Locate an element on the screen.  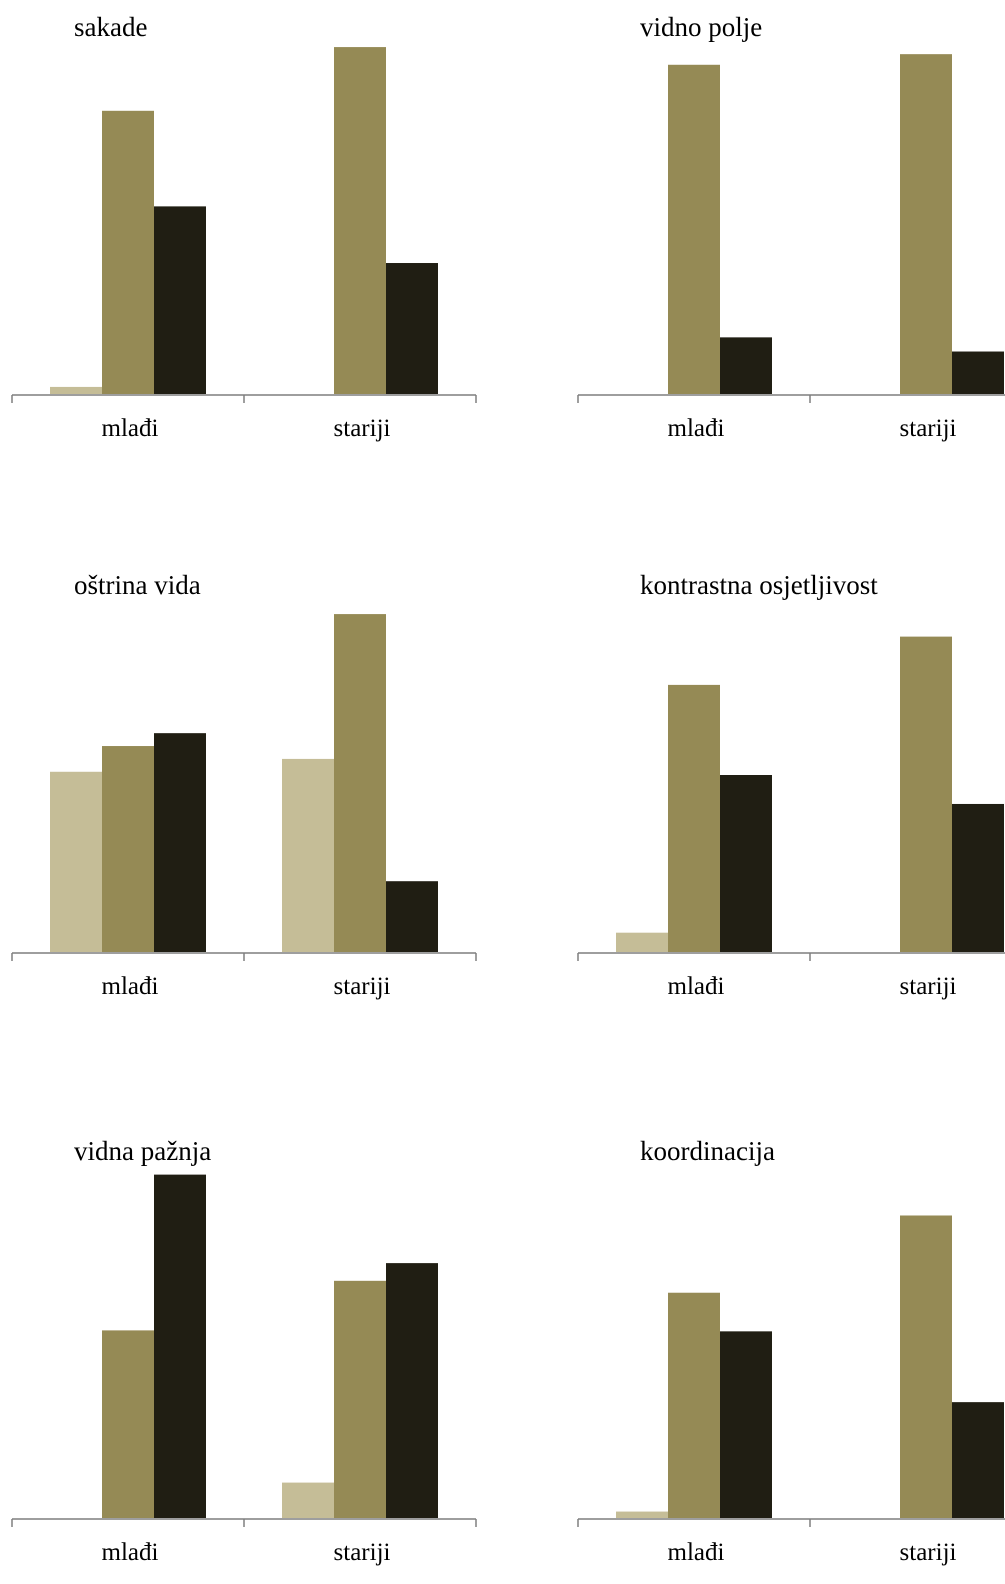
chart-title: sakade is located at coordinates (111, 27).